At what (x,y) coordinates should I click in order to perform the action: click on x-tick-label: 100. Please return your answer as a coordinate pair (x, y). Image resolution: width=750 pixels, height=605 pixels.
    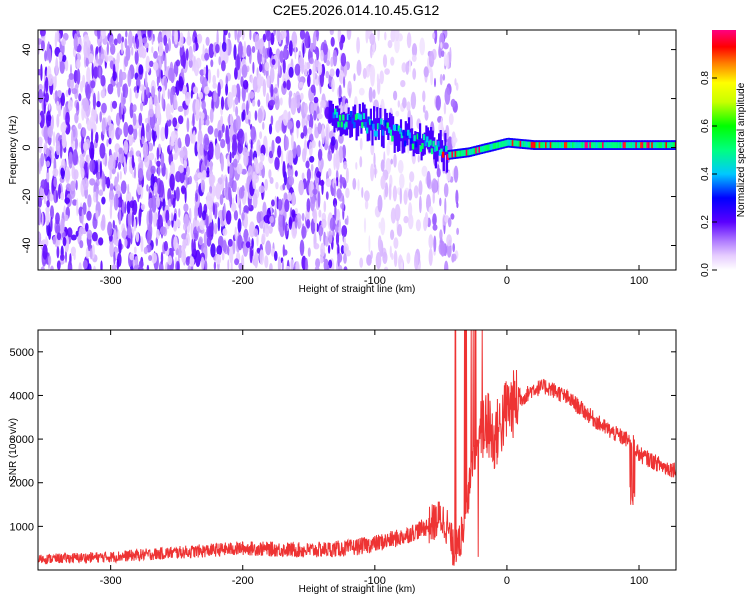
    Looking at the image, I should click on (639, 581).